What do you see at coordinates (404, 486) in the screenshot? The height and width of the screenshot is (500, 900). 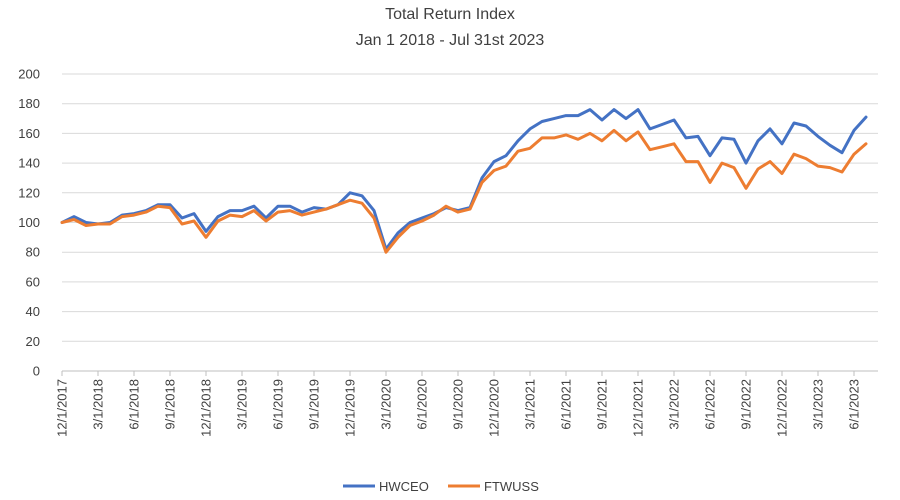 I see `legend-label-hwceo: HWCEO` at bounding box center [404, 486].